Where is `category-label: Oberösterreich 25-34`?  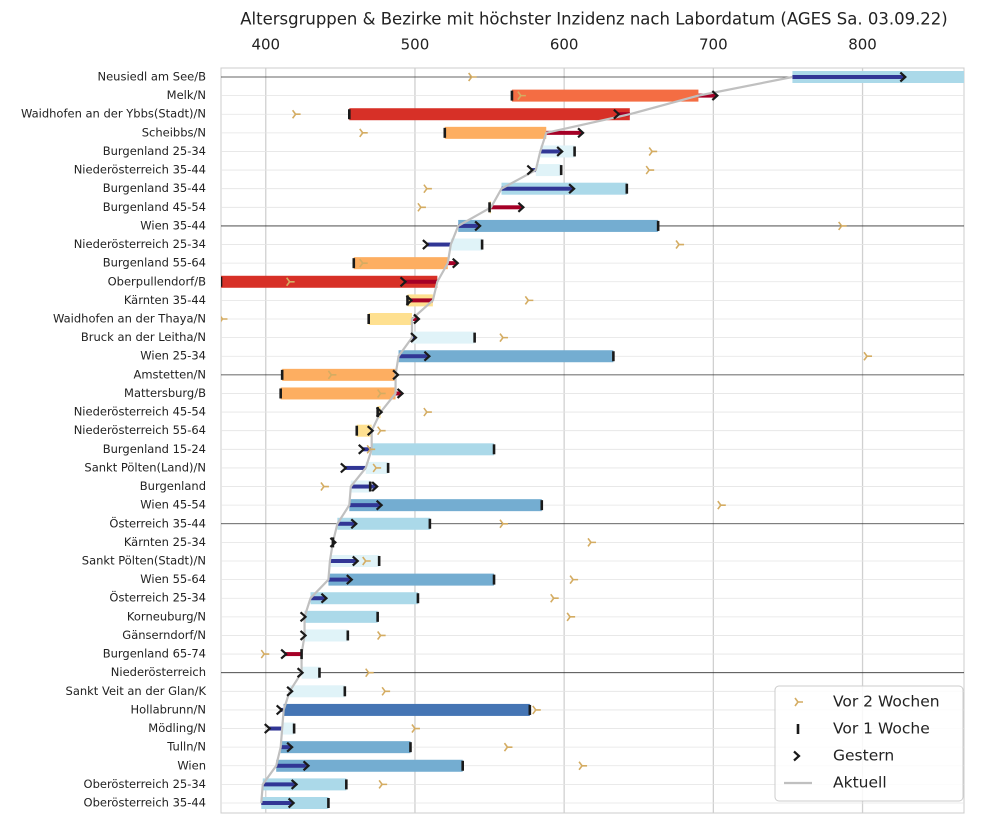 category-label: Oberösterreich 25-34 is located at coordinates (145, 784).